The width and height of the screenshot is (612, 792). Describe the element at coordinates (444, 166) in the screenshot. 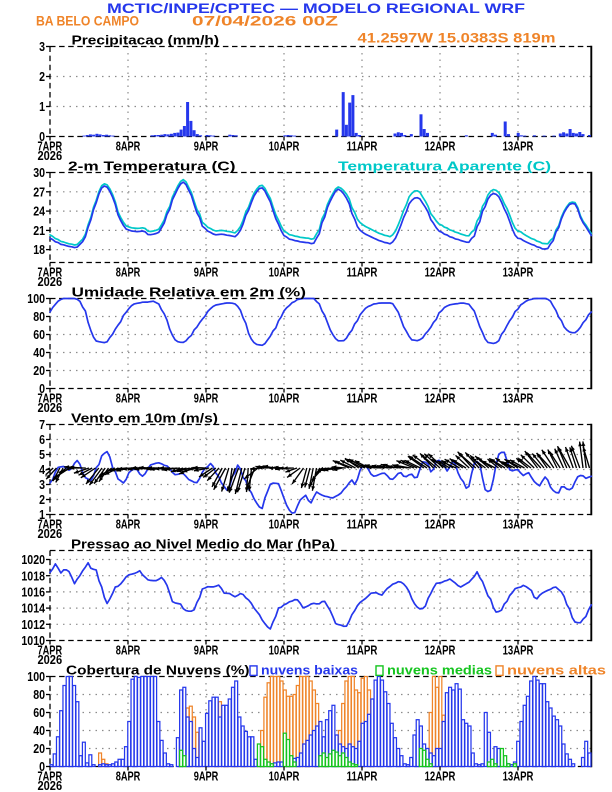

I see `svg-text: Temperatura Aparente (C)` at that location.